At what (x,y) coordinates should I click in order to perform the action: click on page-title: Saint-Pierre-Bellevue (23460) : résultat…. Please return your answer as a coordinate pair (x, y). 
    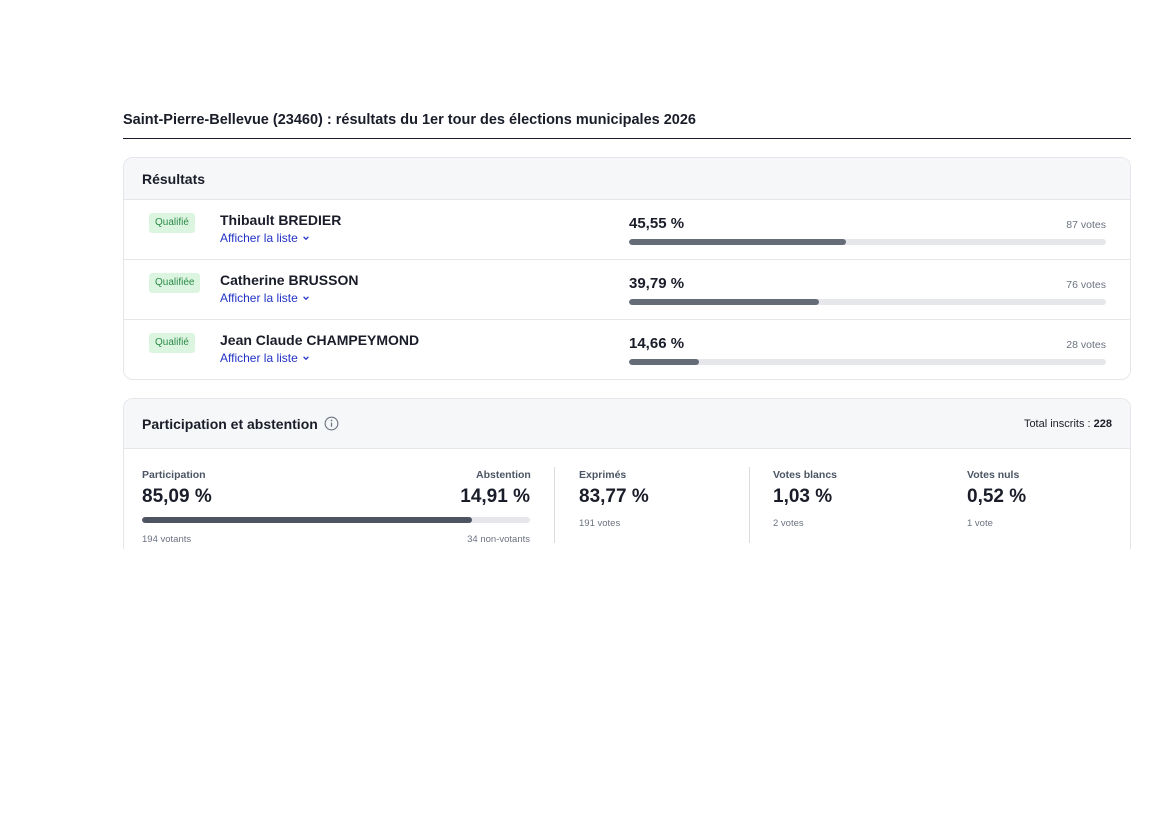
    Looking at the image, I should click on (627, 125).